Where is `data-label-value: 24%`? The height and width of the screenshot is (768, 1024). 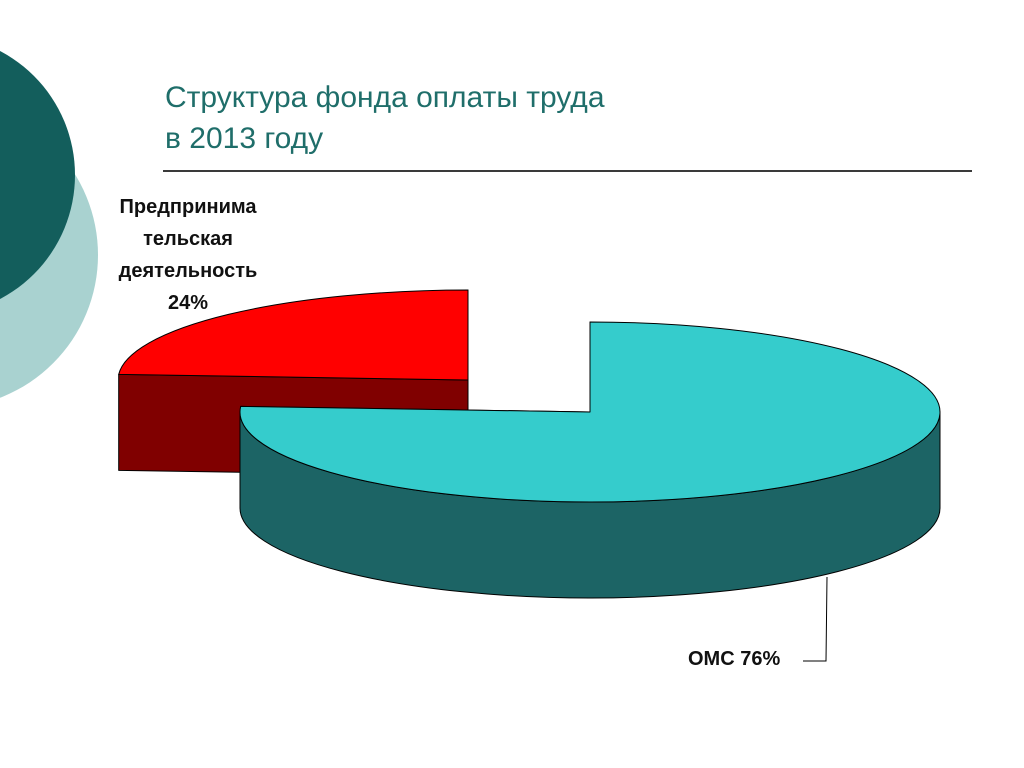 data-label-value: 24% is located at coordinates (188, 303).